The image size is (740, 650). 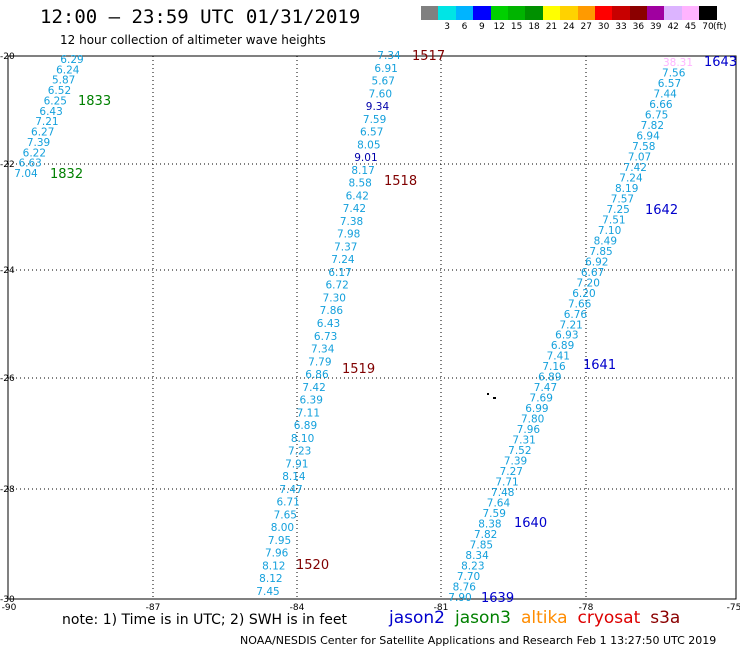 What do you see at coordinates (465, 588) in the screenshot?
I see `track3-value: 8.76` at bounding box center [465, 588].